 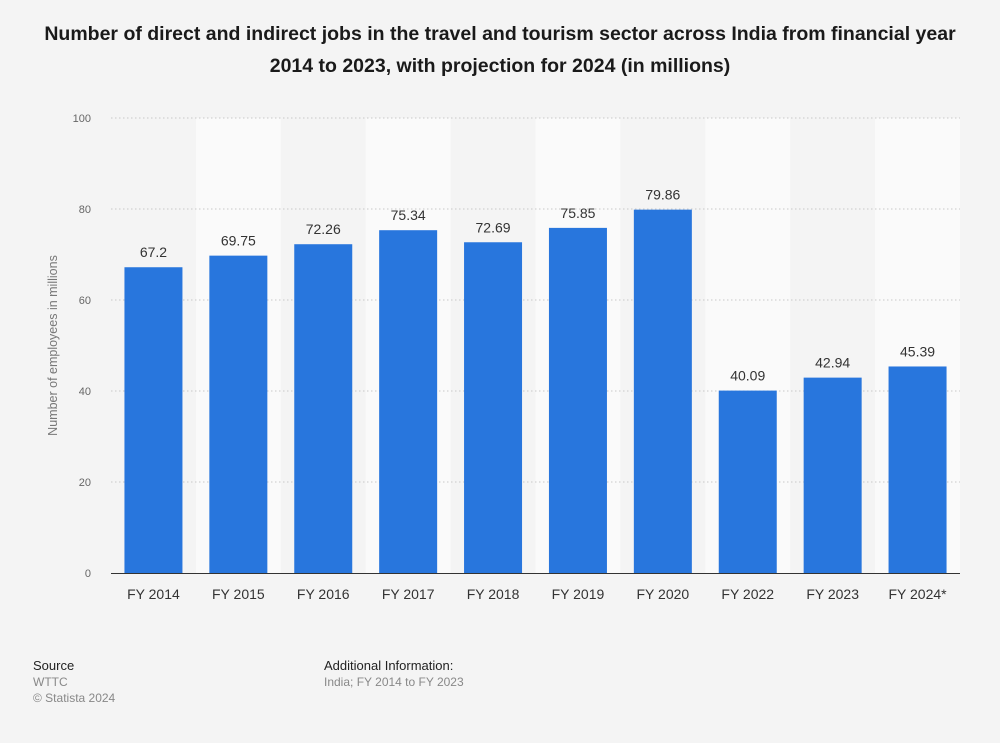 What do you see at coordinates (578, 594) in the screenshot?
I see `x-tick-label: FY 2019` at bounding box center [578, 594].